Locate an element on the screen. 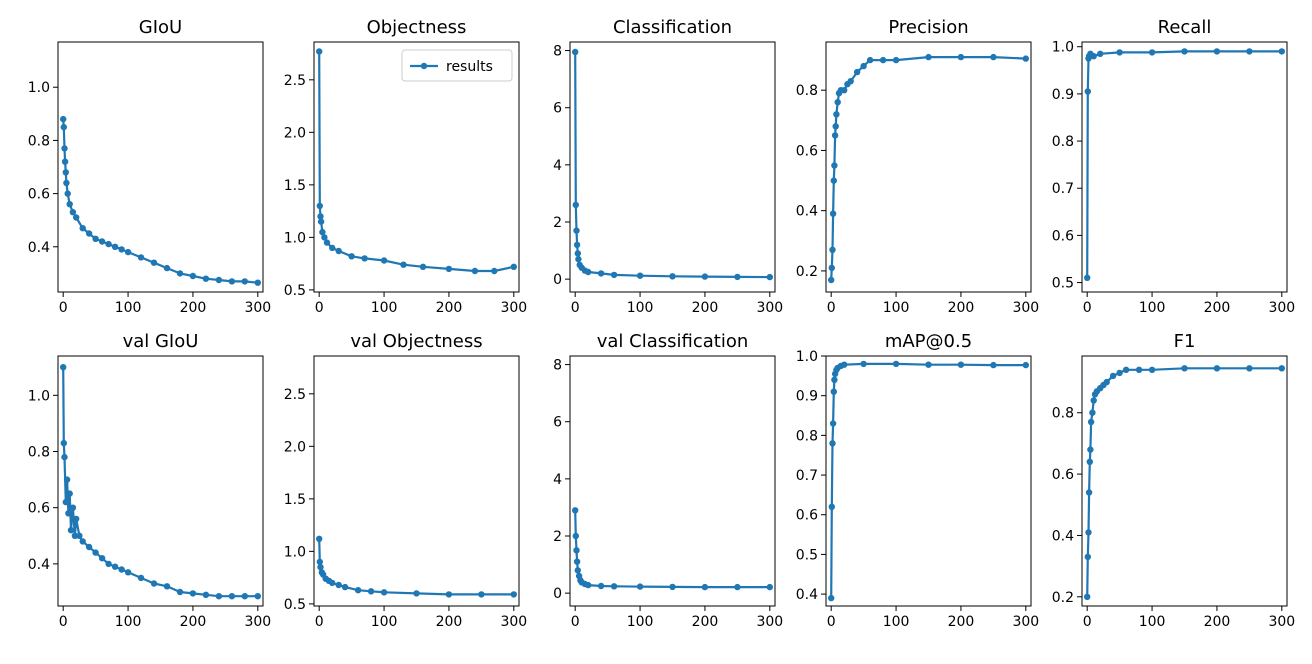 The image size is (1312, 664). legend-box is located at coordinates (457, 65).